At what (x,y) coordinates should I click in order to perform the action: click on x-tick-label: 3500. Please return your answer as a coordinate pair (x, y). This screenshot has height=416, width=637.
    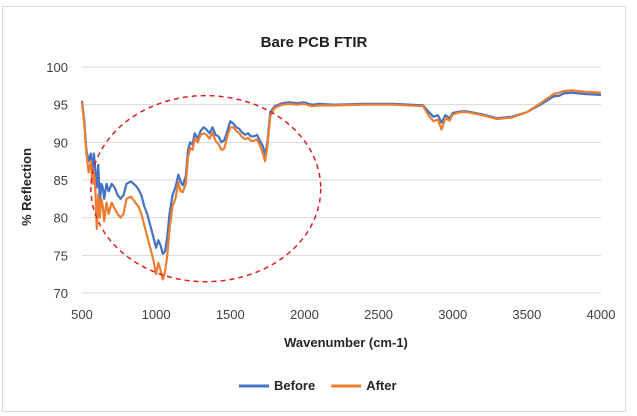
    Looking at the image, I should click on (526, 314).